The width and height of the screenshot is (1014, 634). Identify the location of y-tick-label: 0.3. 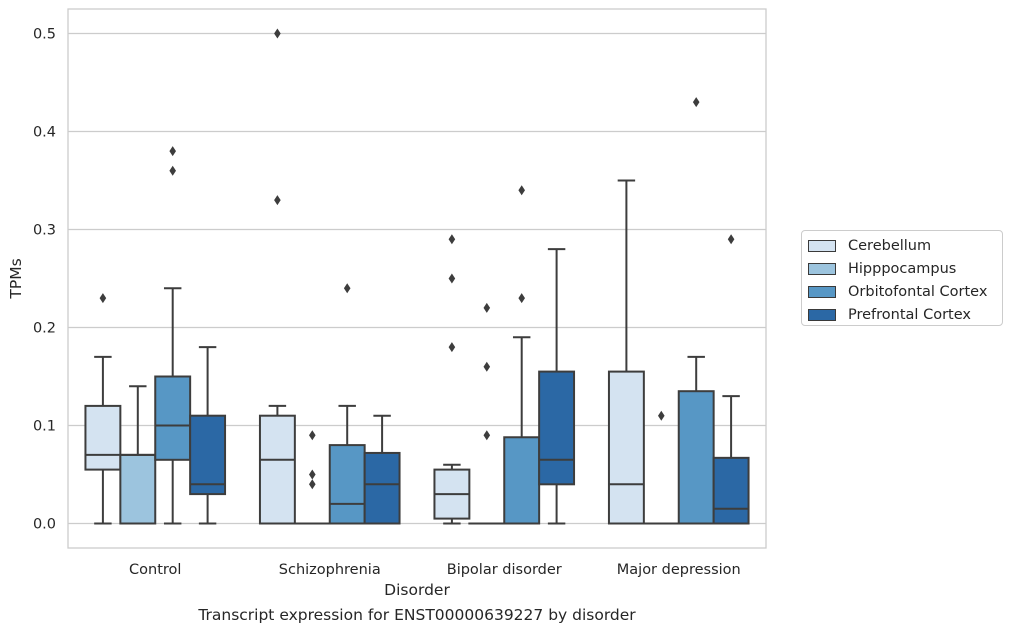
(44, 231).